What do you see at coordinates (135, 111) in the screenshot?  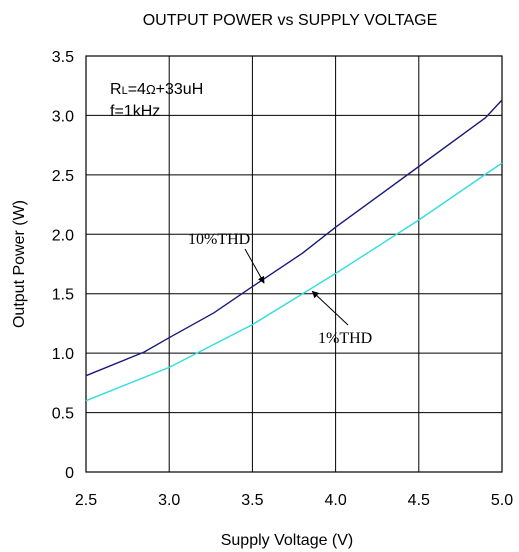 I see `condition-frequency: f=1kHz` at bounding box center [135, 111].